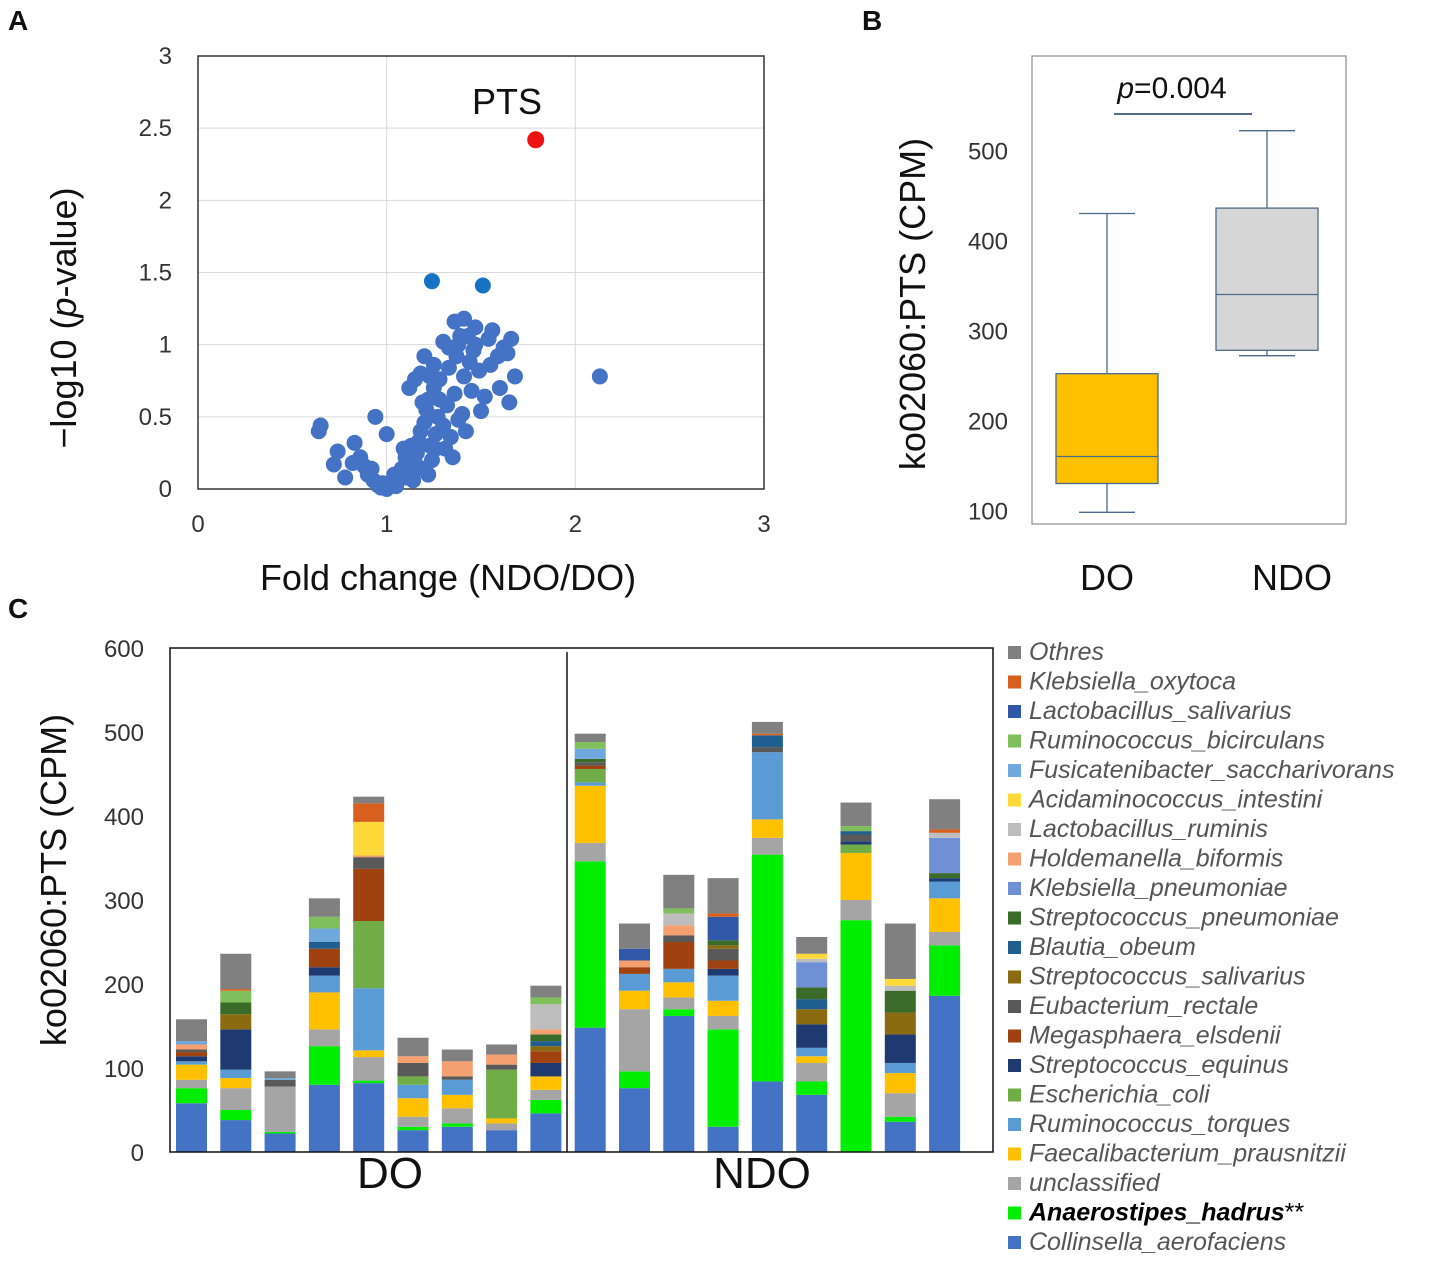 This screenshot has height=1265, width=1429. What do you see at coordinates (1158, 888) in the screenshot?
I see `legend-label: Klebsiella_pneumoniae` at bounding box center [1158, 888].